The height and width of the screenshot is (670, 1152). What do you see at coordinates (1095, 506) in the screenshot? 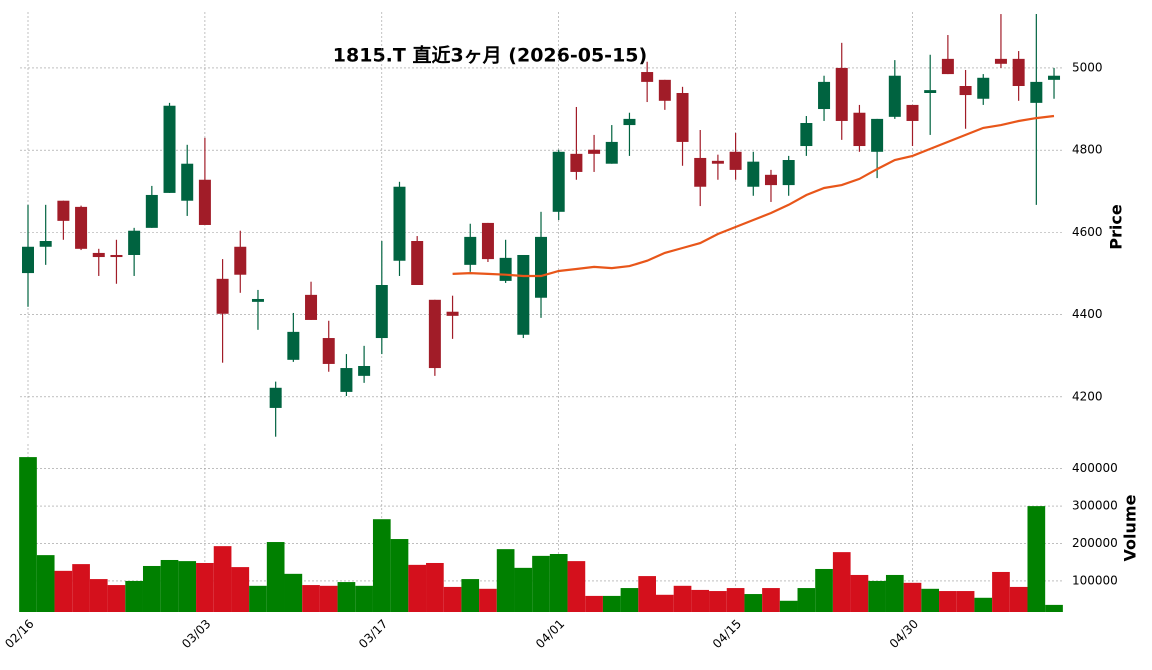
I see `volume-tick-label: 300000` at bounding box center [1095, 506].